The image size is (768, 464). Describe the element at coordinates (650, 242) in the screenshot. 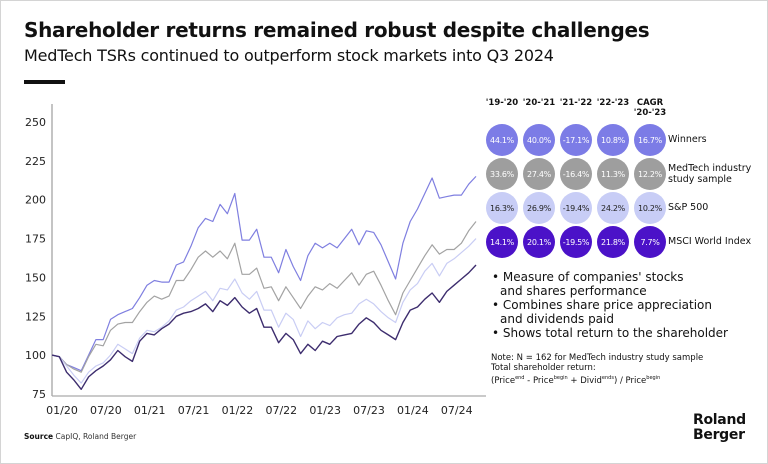

I see `return-bubble: 7.7%` at that location.